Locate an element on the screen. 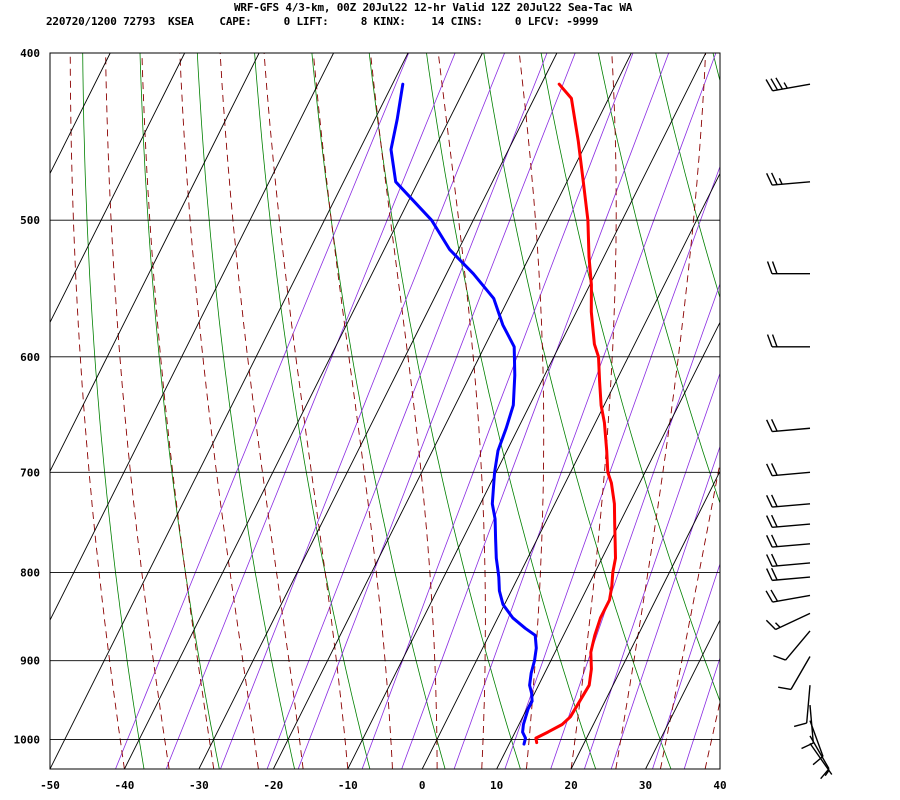 Image resolution: width=900 pixels, height=800 pixels. x-tick-label: 0 is located at coordinates (422, 785).